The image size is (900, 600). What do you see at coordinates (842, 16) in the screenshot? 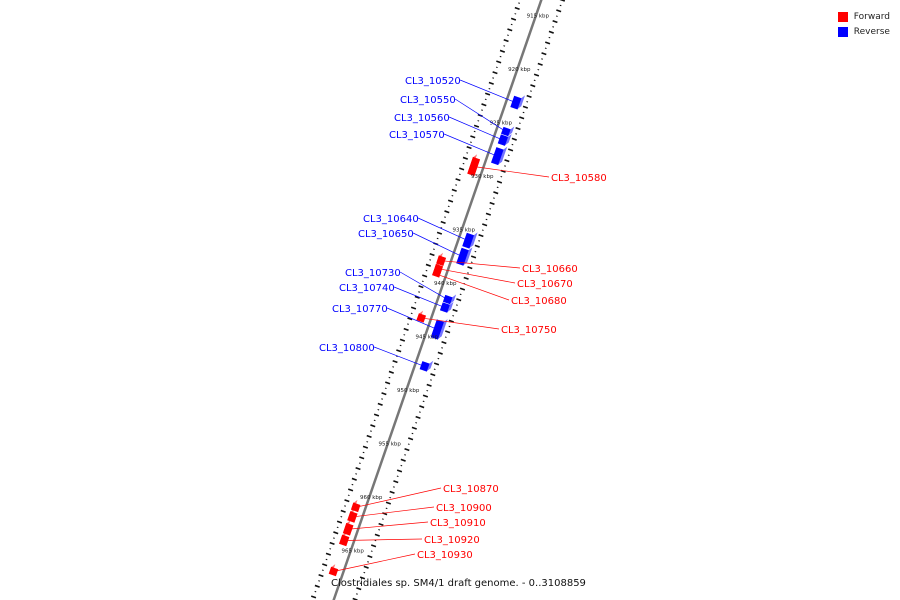
I see `forward-swatch` at bounding box center [842, 16].